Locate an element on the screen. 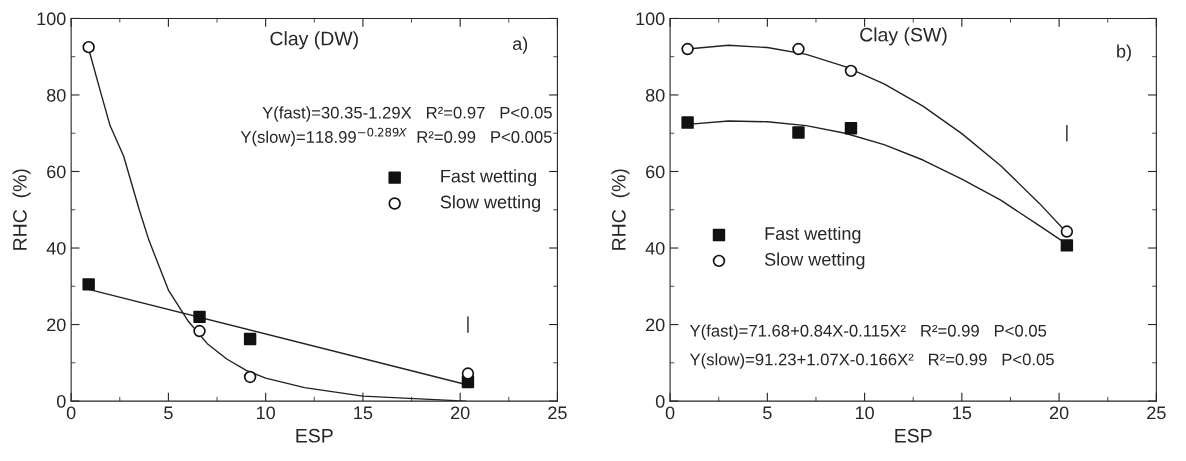  chart-title: Clay (SW) is located at coordinates (903, 36).